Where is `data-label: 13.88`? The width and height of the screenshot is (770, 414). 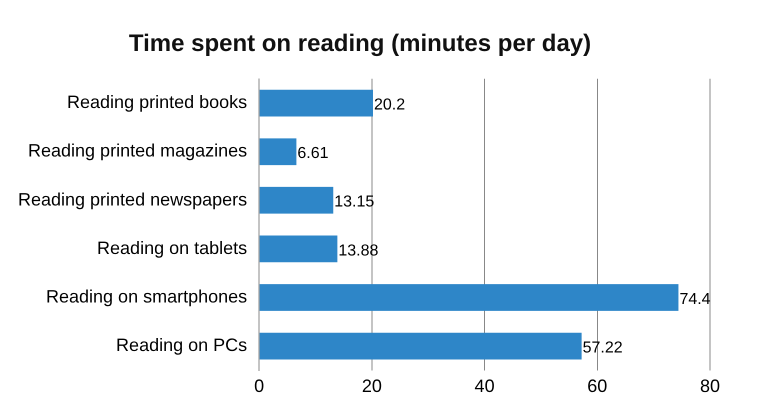
data-label: 13.88 is located at coordinates (358, 251).